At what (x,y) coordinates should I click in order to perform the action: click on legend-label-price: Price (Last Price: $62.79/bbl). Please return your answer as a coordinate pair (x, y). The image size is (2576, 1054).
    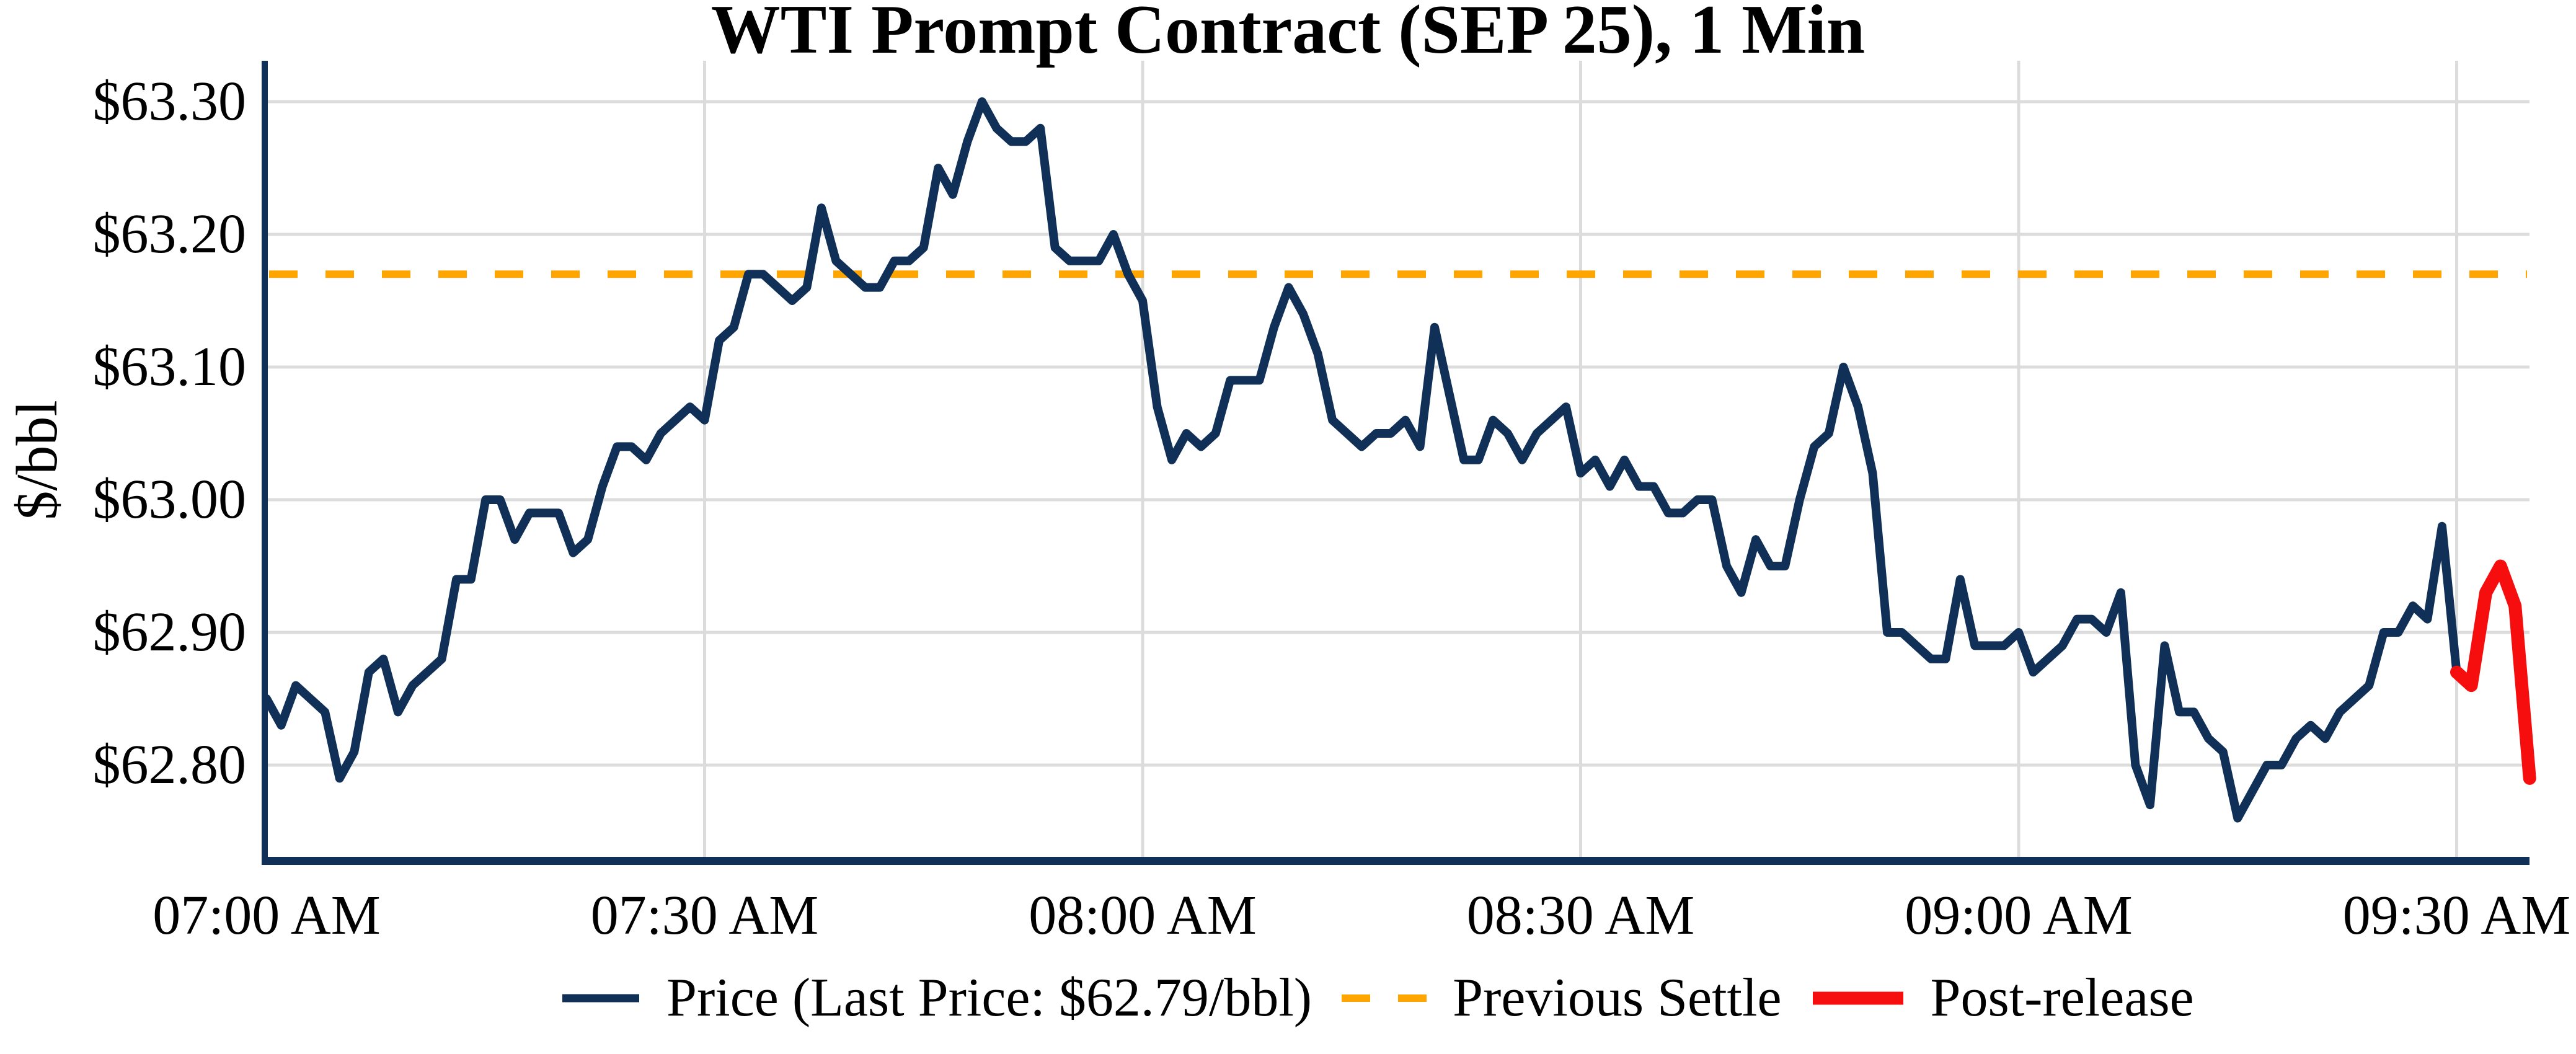
    Looking at the image, I should click on (989, 998).